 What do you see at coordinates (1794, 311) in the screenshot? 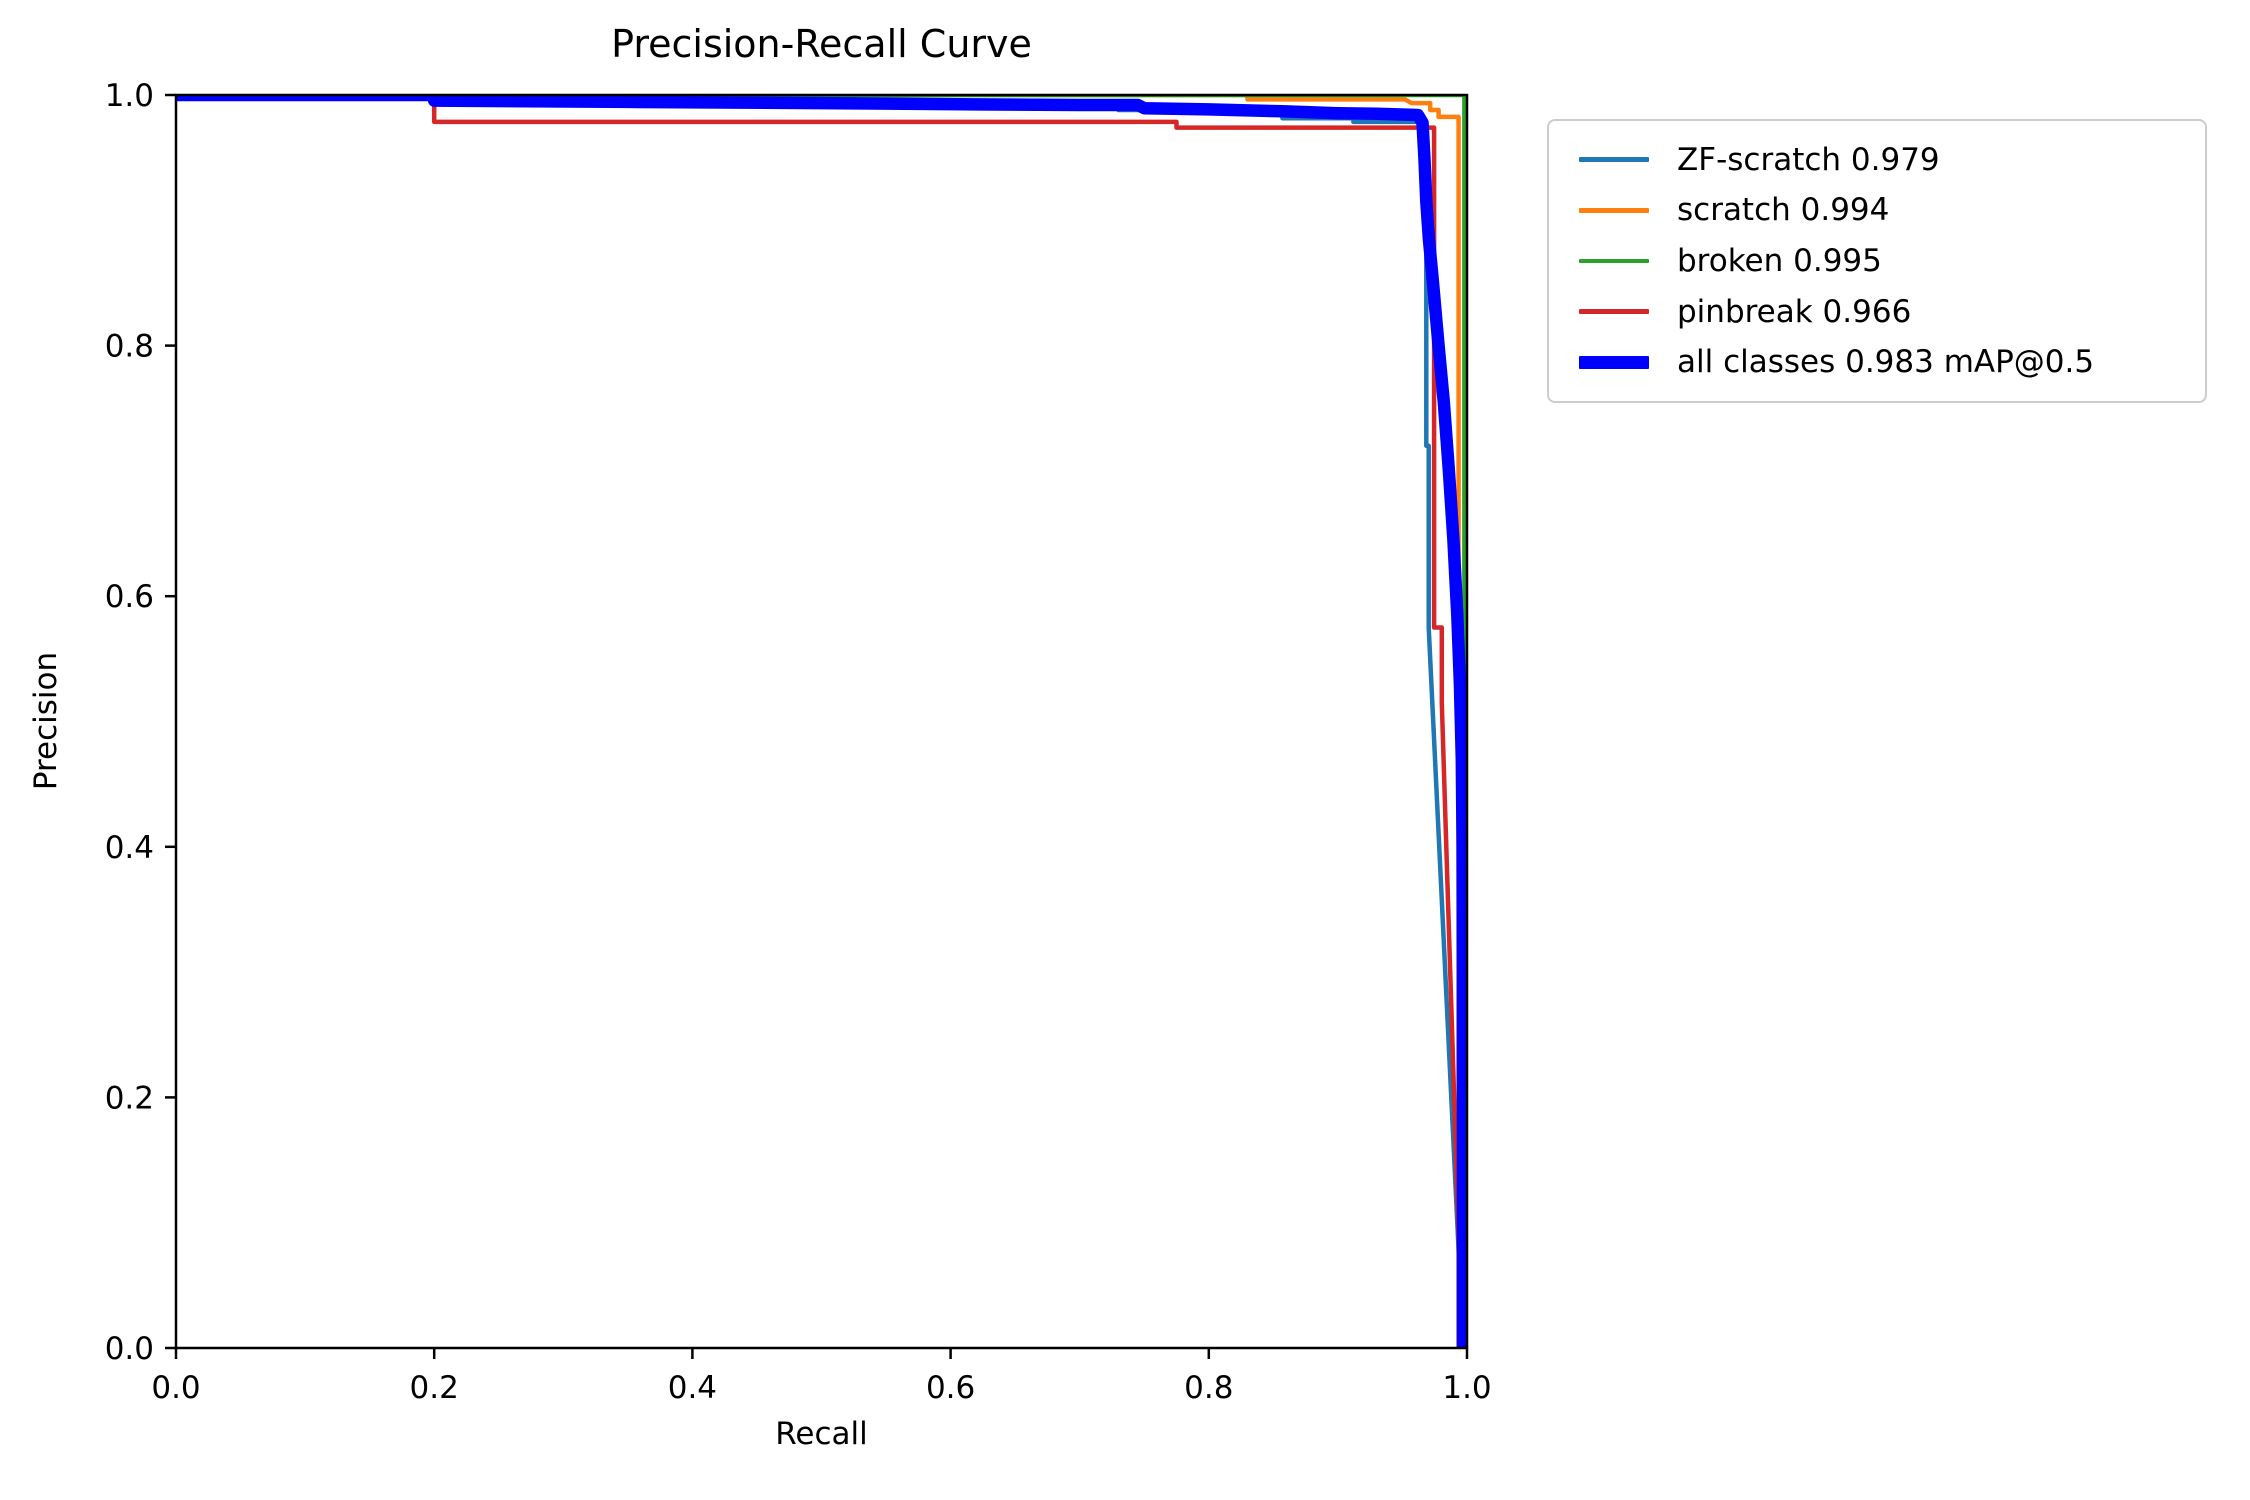
I see `legend-label-pinbreak: pinbreak 0.966` at bounding box center [1794, 311].